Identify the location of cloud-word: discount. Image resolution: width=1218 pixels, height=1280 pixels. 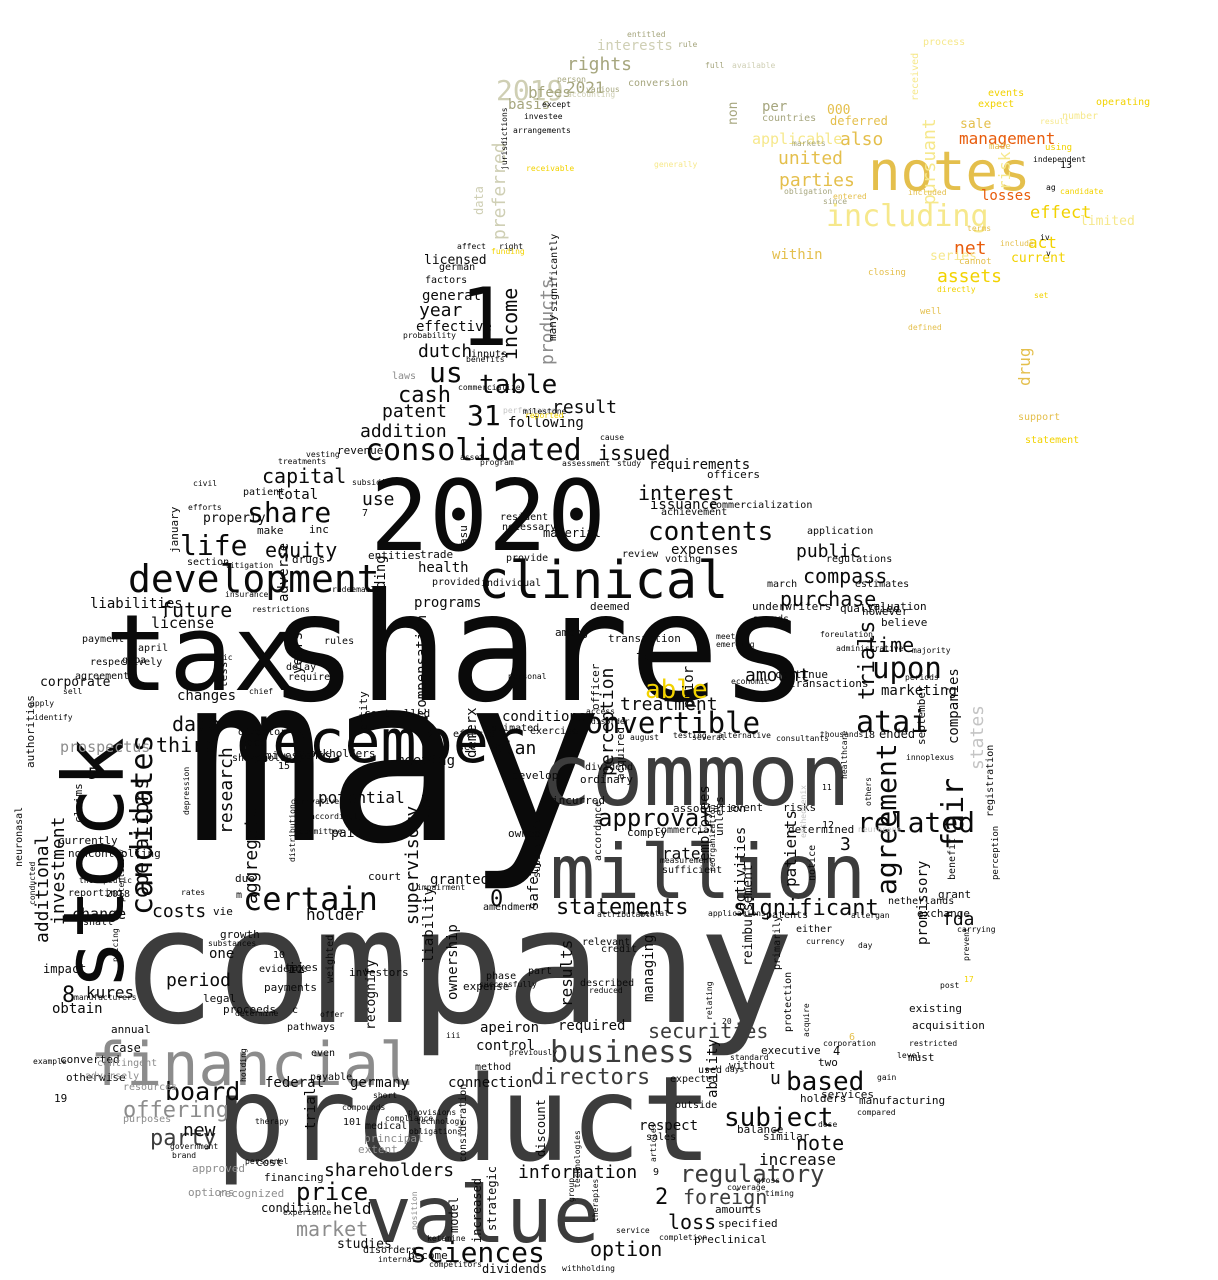
(541, 1128).